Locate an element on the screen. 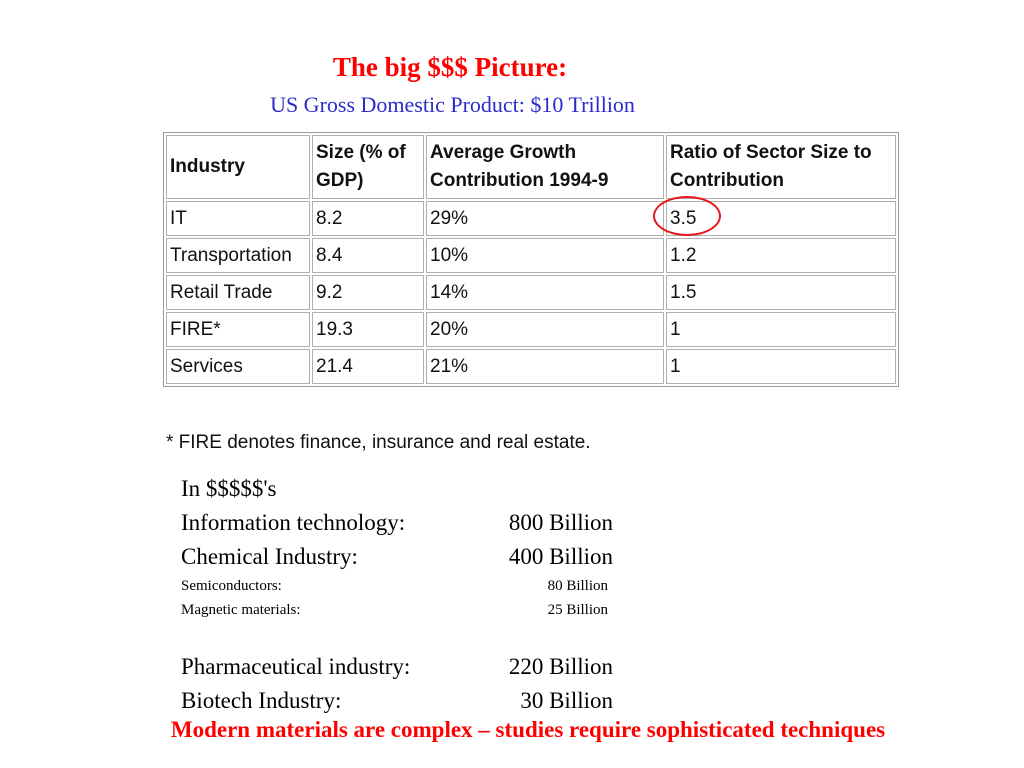 The height and width of the screenshot is (768, 1024). cell-ratio: 1.5 is located at coordinates (781, 292).